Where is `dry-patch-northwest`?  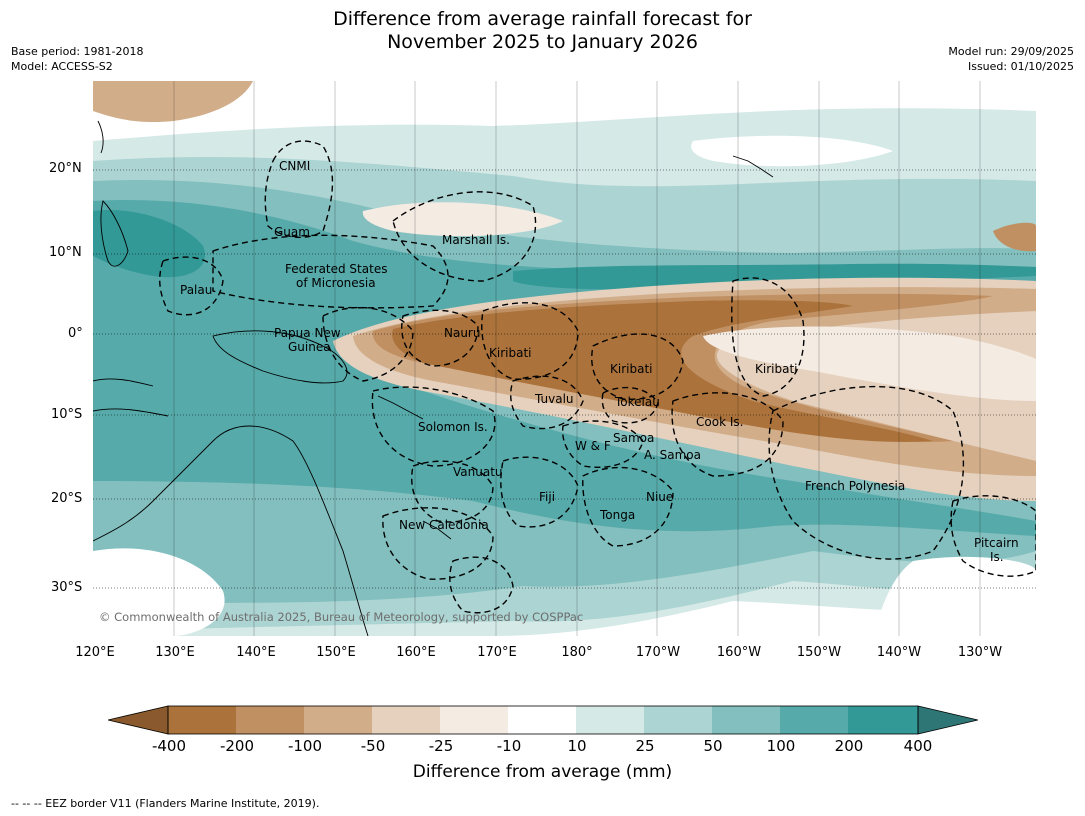 dry-patch-northwest is located at coordinates (173, 101).